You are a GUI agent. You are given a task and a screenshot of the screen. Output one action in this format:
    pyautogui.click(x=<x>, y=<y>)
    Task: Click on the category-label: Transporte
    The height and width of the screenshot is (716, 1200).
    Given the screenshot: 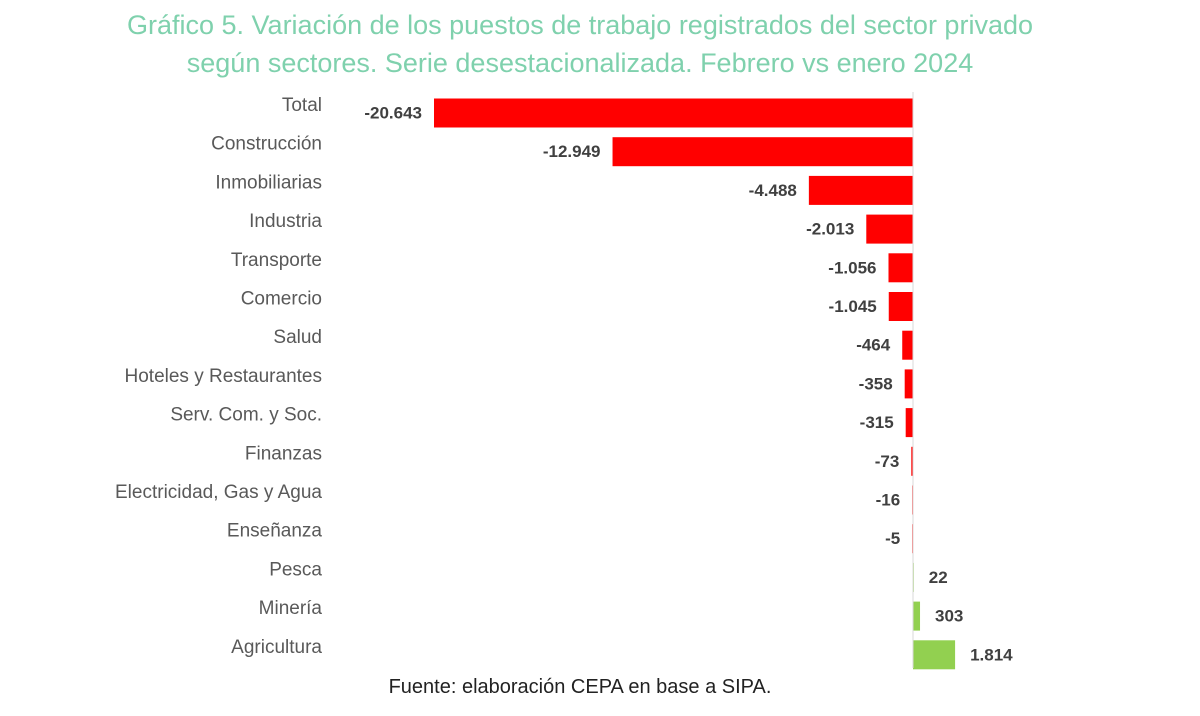 What is the action you would take?
    pyautogui.click(x=276, y=260)
    